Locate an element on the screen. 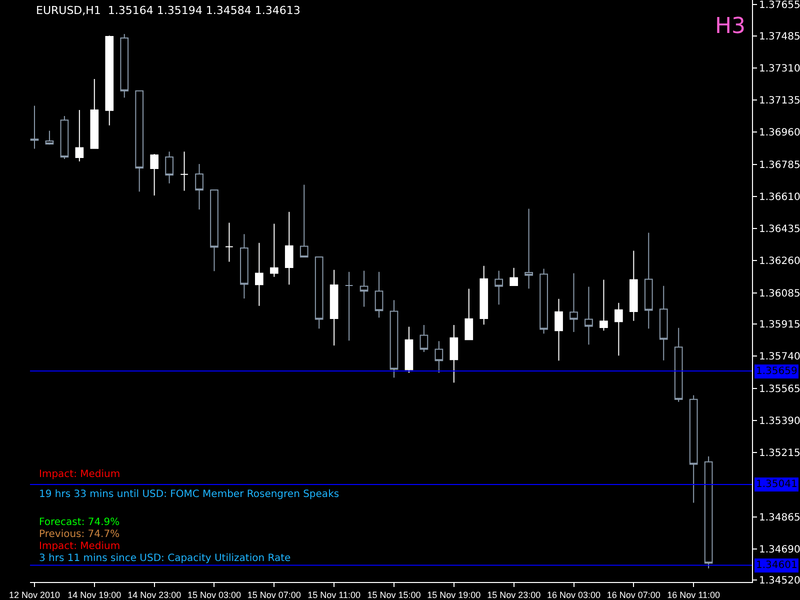  annotation: Previous: 74.7% is located at coordinates (79, 534).